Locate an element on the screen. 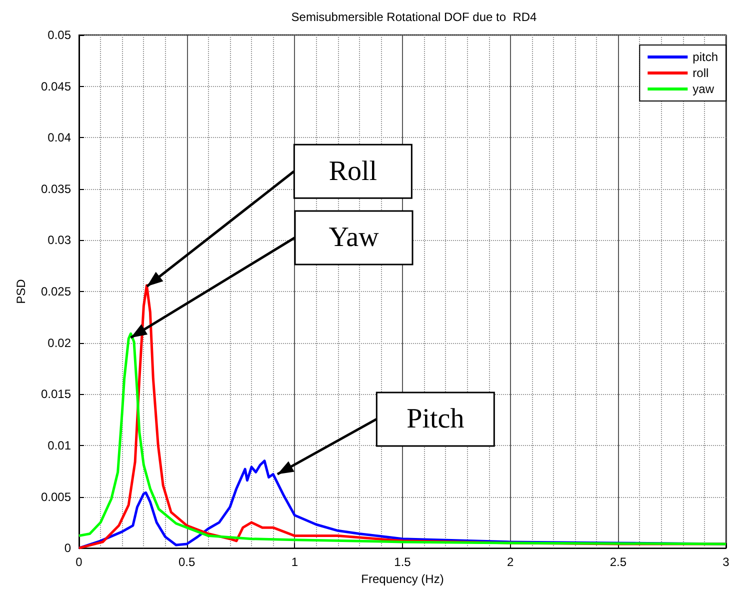  x-tick-label: 3 is located at coordinates (726, 562).